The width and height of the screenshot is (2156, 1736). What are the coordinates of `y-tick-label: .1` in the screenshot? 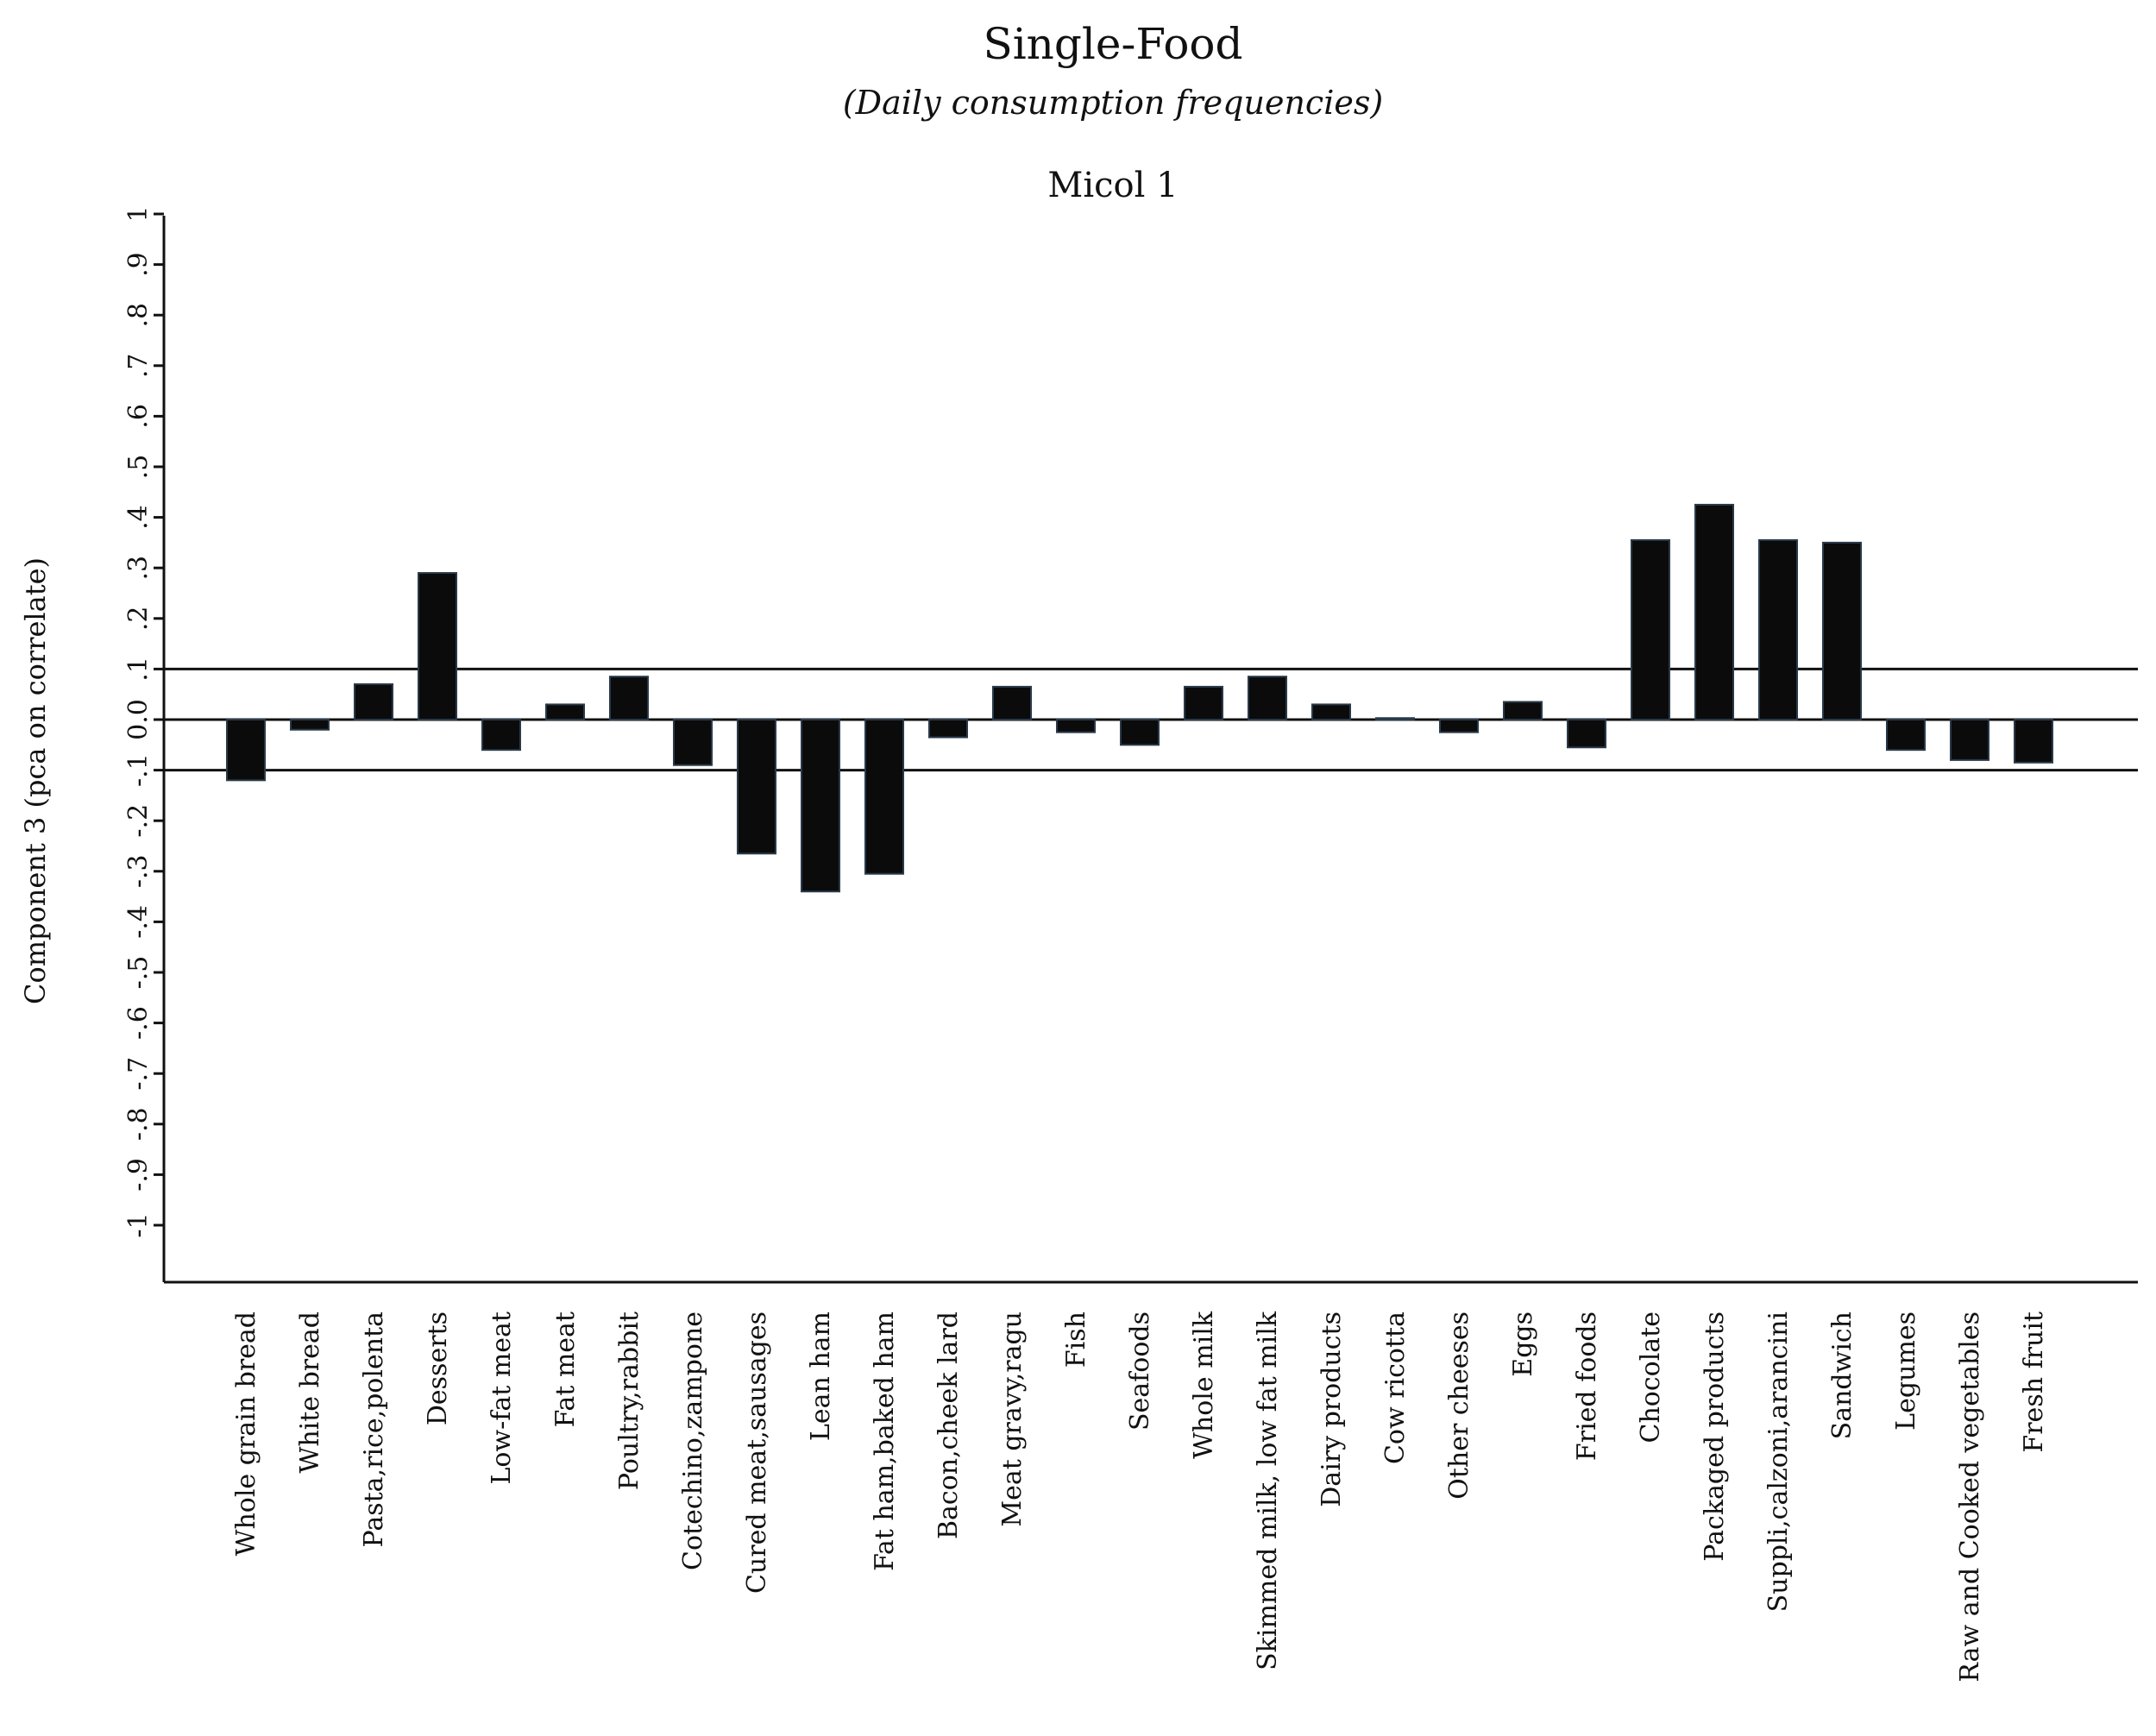 It's located at (138, 669).